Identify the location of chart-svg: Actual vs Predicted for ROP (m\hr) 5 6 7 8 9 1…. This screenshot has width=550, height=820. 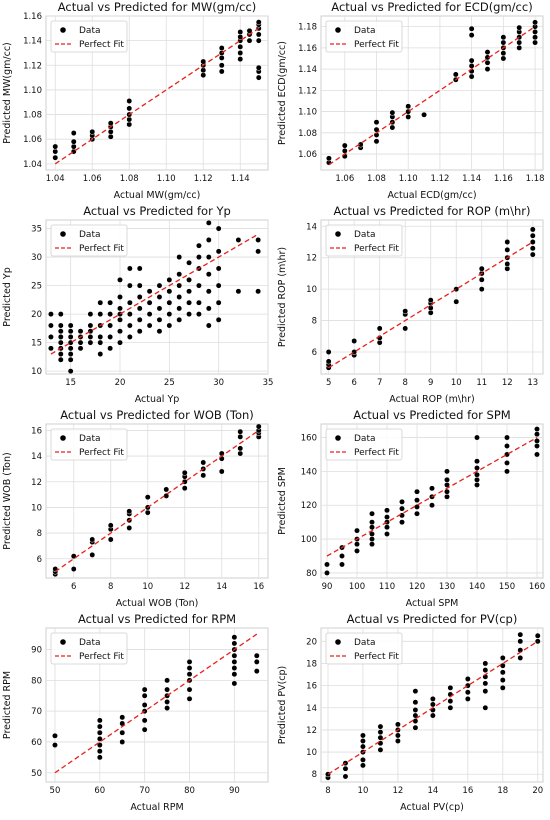
(410, 304).